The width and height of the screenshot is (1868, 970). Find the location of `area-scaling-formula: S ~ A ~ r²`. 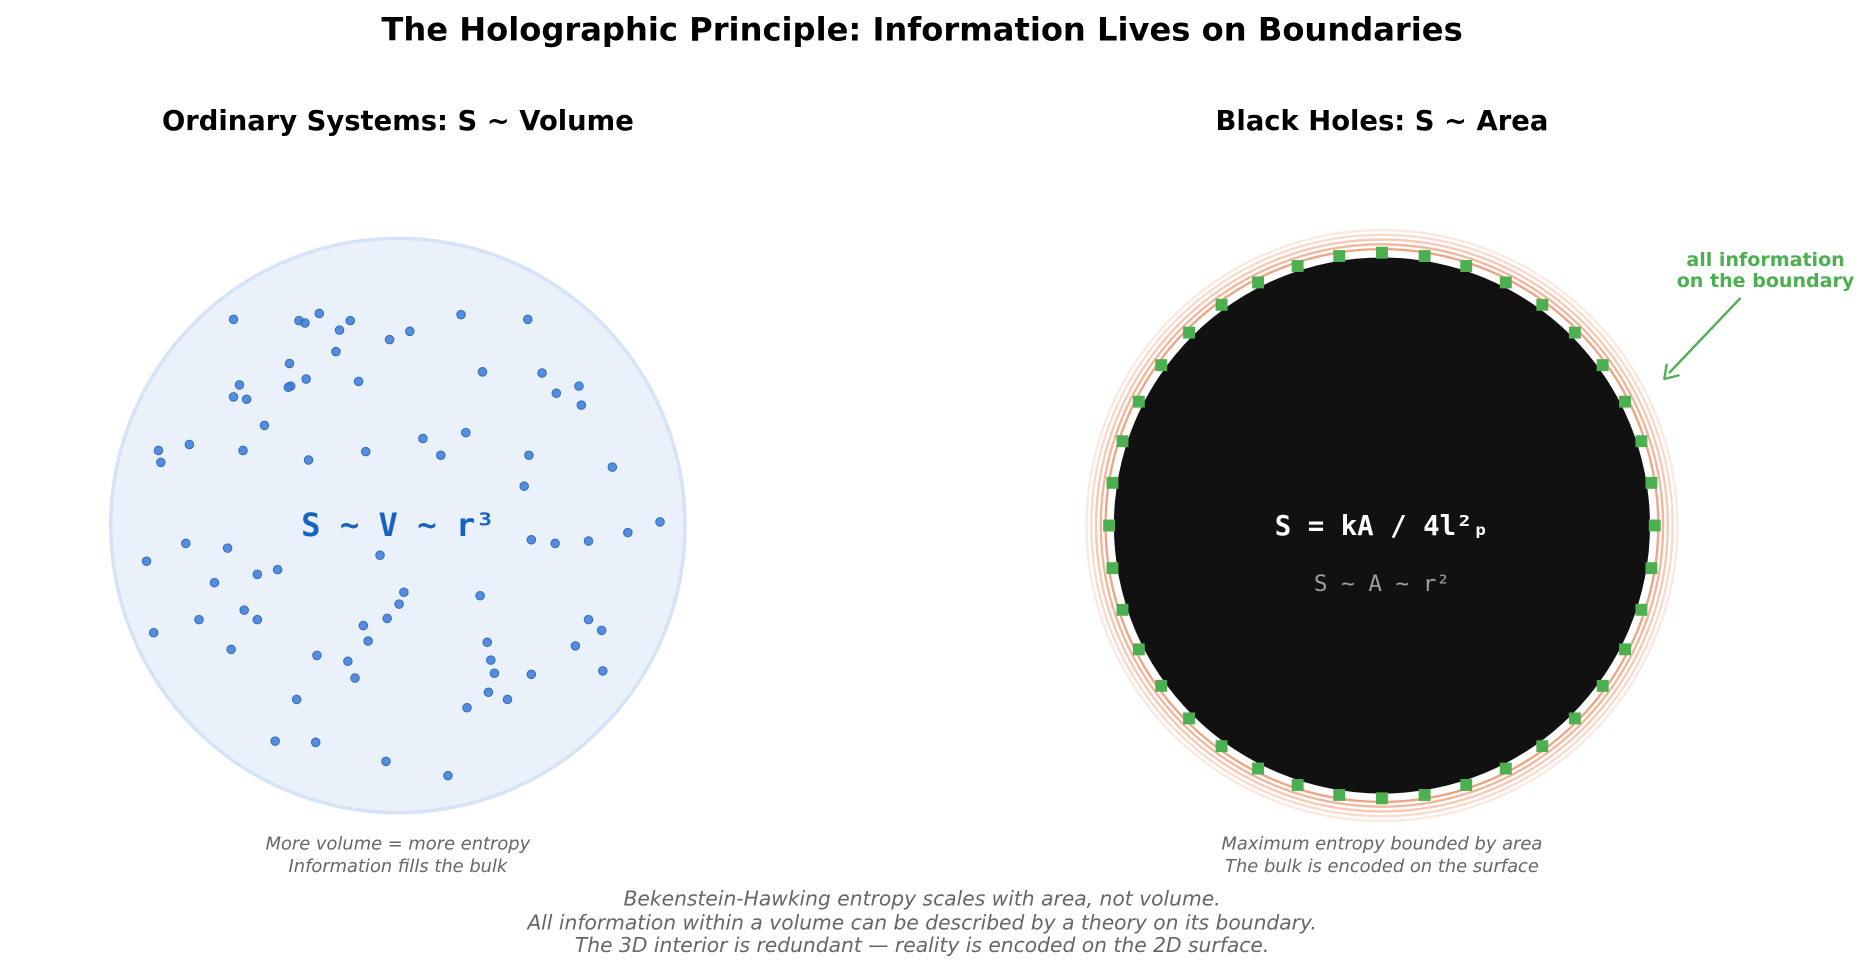

area-scaling-formula: S ~ A ~ r² is located at coordinates (1382, 584).